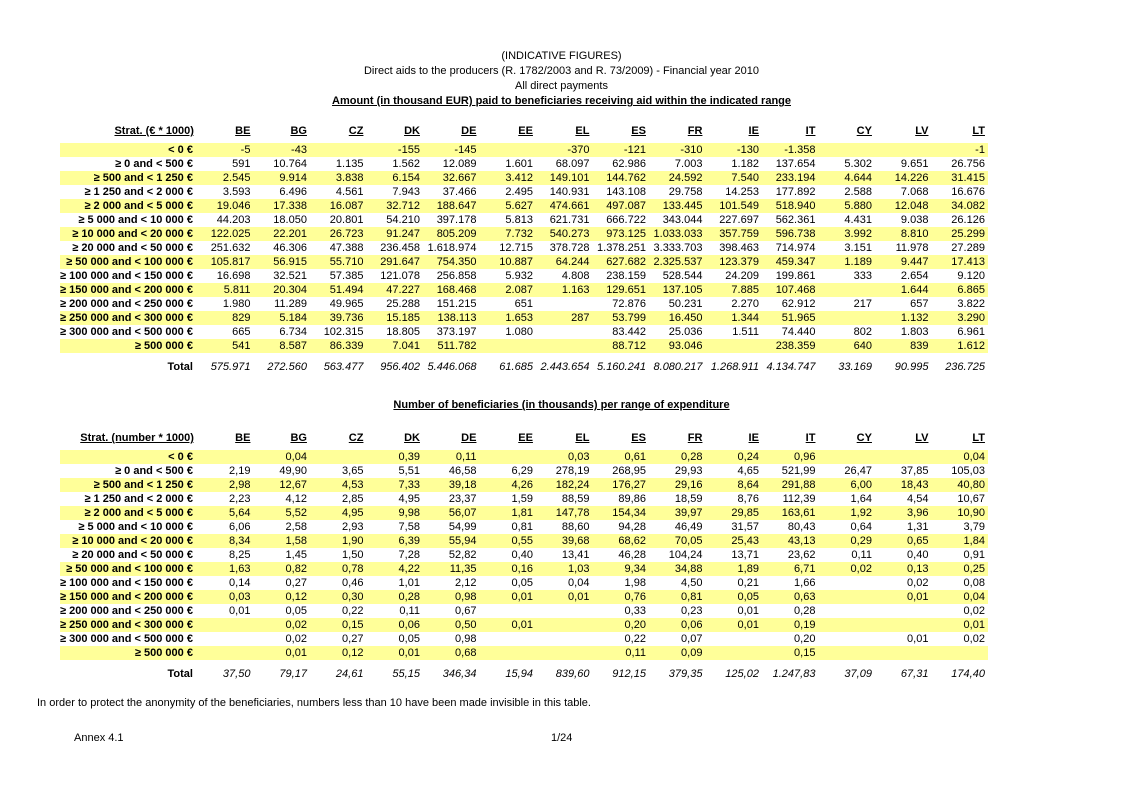 Image resolution: width=1123 pixels, height=794 pixels. What do you see at coordinates (281, 485) in the screenshot?
I see `table-cell: 12,67` at bounding box center [281, 485].